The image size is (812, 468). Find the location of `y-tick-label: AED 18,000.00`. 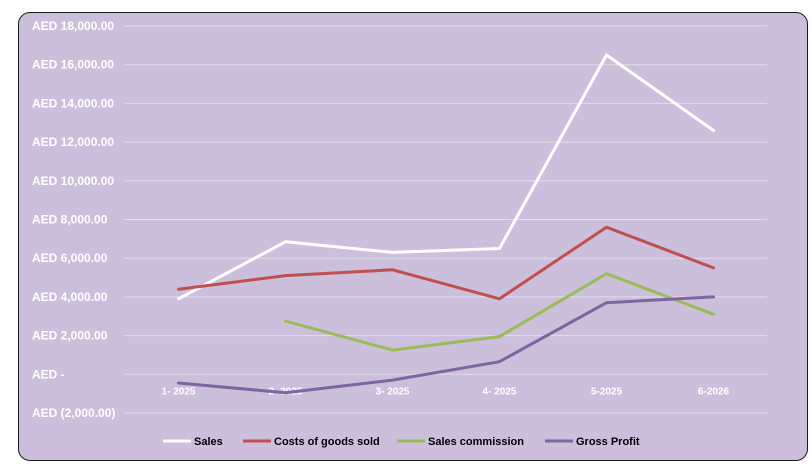

y-tick-label: AED 18,000.00 is located at coordinates (73, 26).